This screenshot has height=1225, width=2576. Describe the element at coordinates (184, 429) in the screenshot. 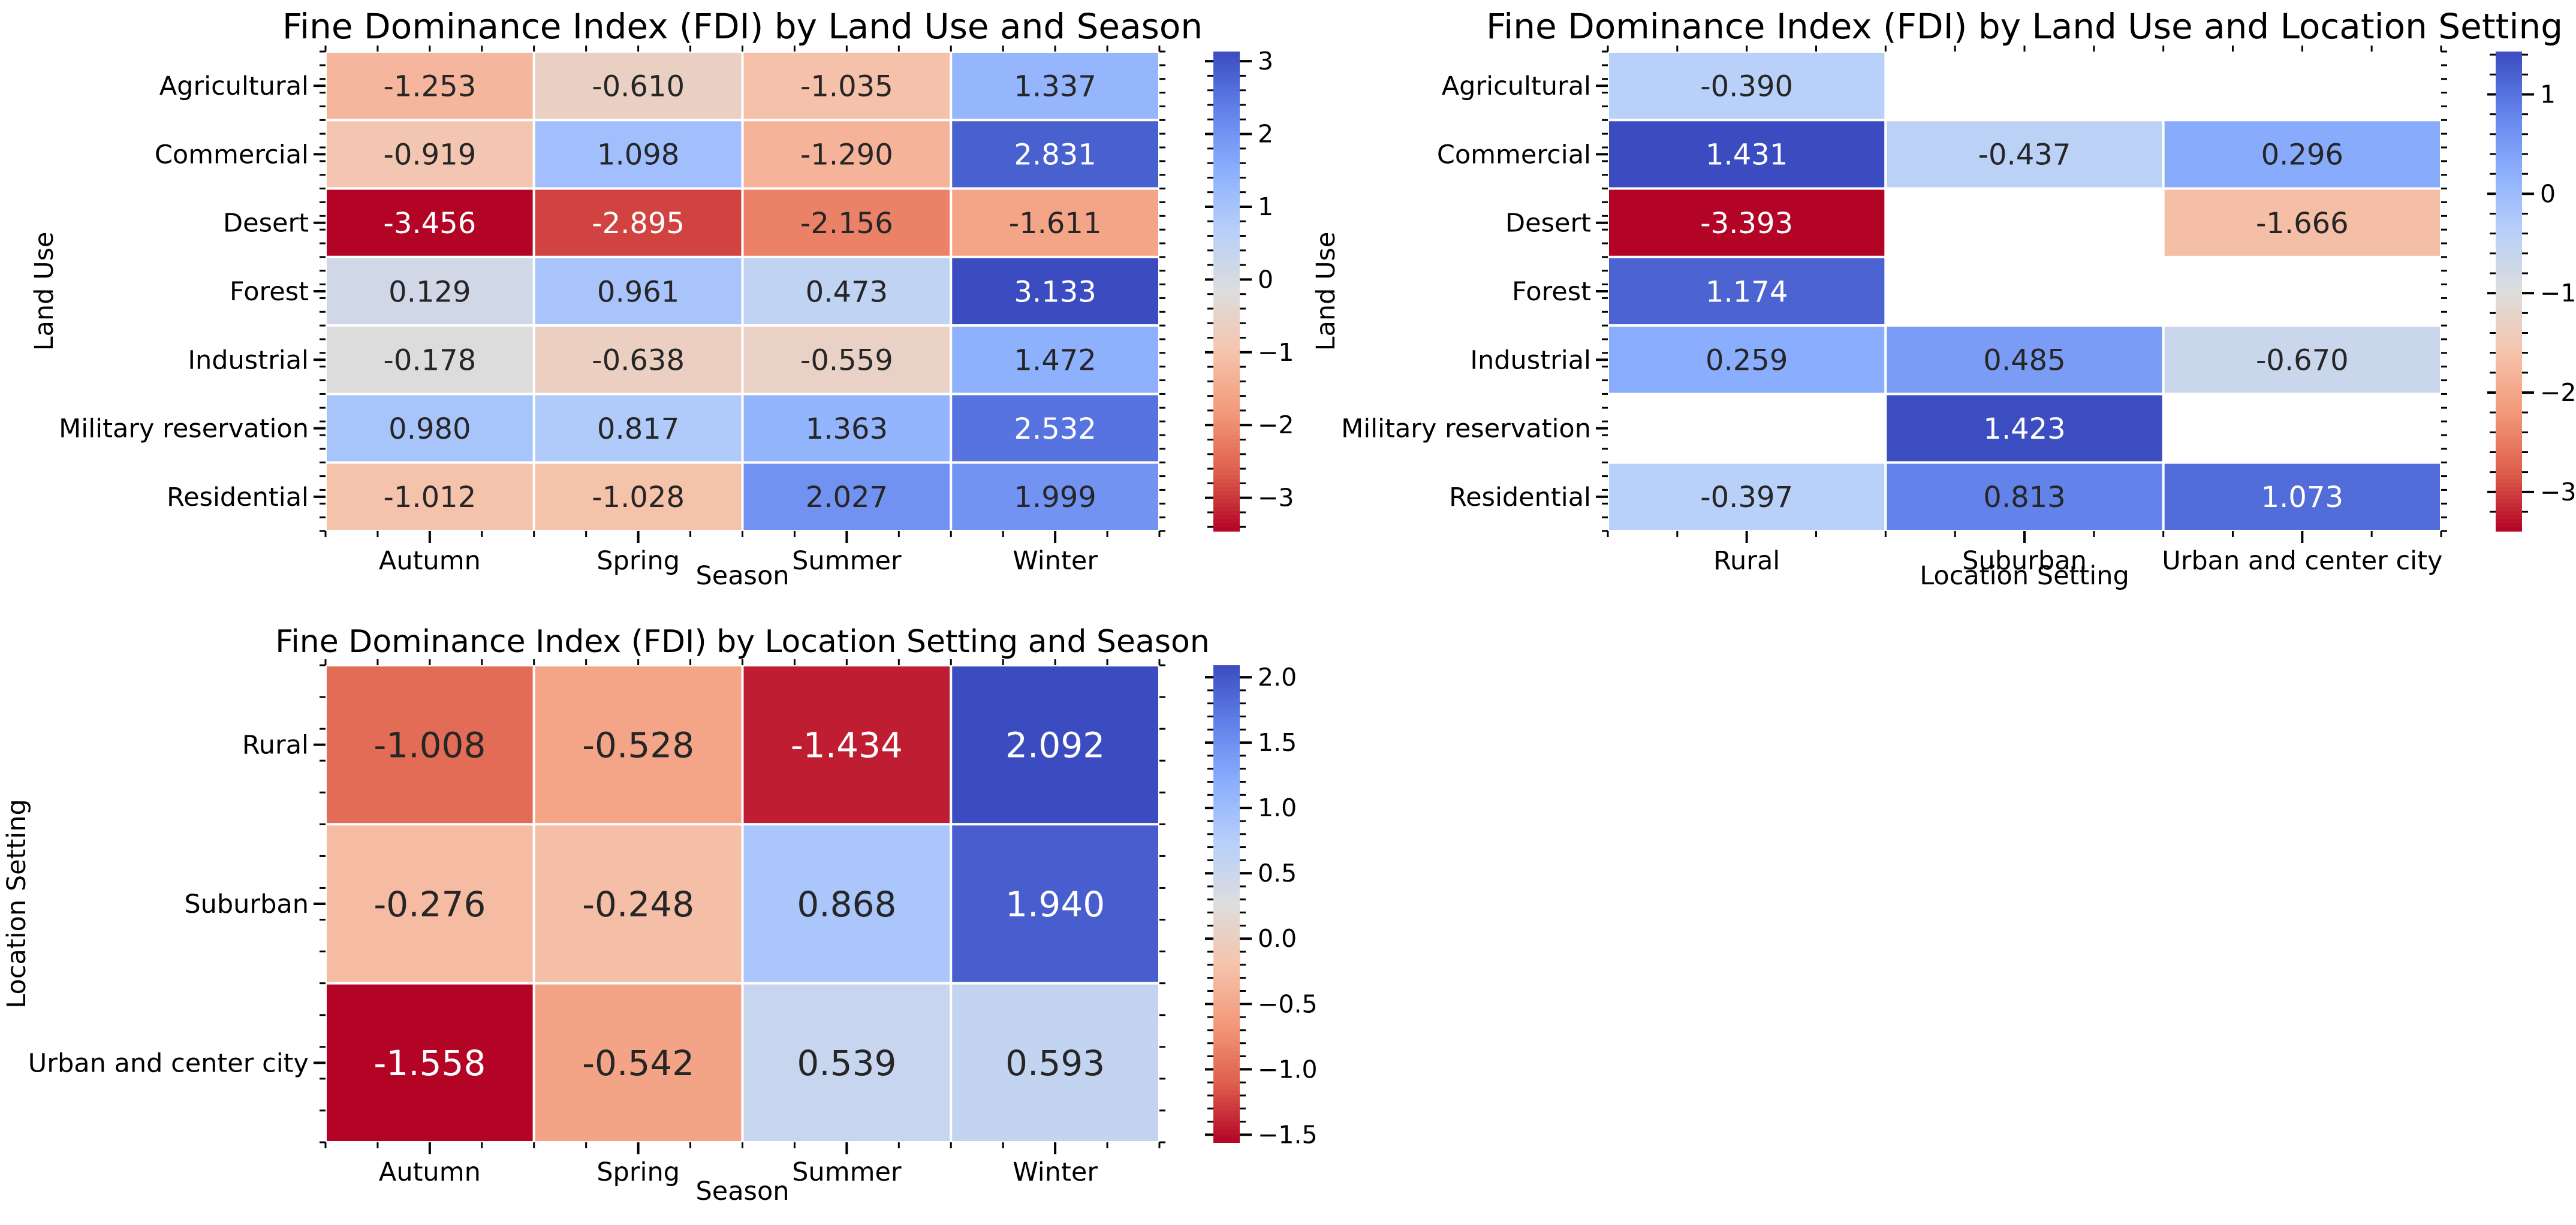

I see `y-tick-label: Military reservation` at that location.